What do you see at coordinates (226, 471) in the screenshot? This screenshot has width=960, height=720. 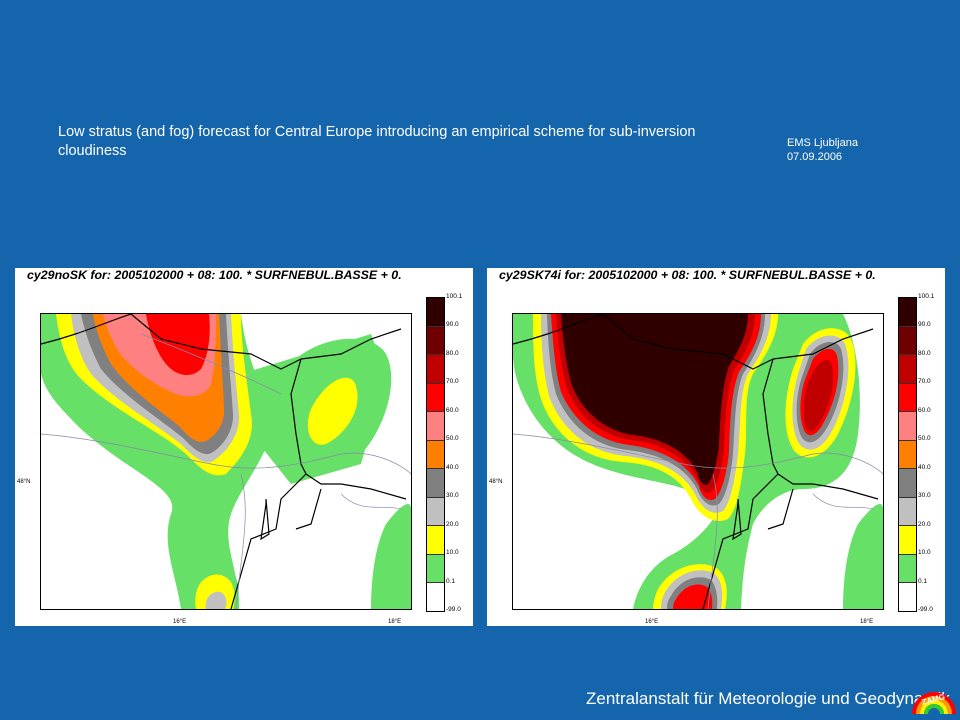 I see `left-rivers` at bounding box center [226, 471].